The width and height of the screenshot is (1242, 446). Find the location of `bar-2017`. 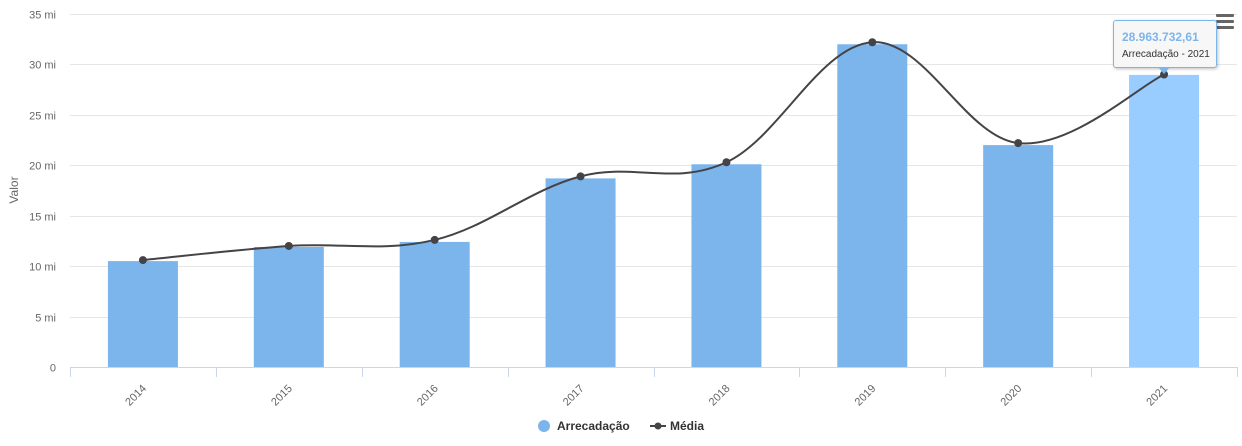

bar-2017 is located at coordinates (580, 272).